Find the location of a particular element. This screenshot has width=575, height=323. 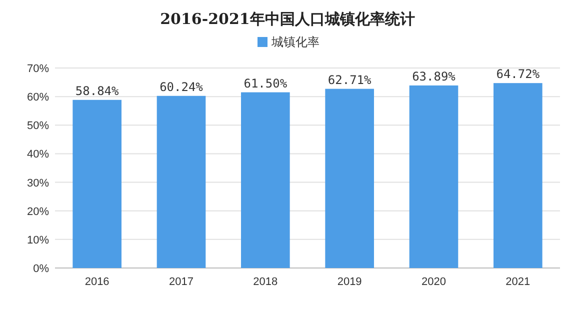

y-tick-label: 40% is located at coordinates (38, 154).